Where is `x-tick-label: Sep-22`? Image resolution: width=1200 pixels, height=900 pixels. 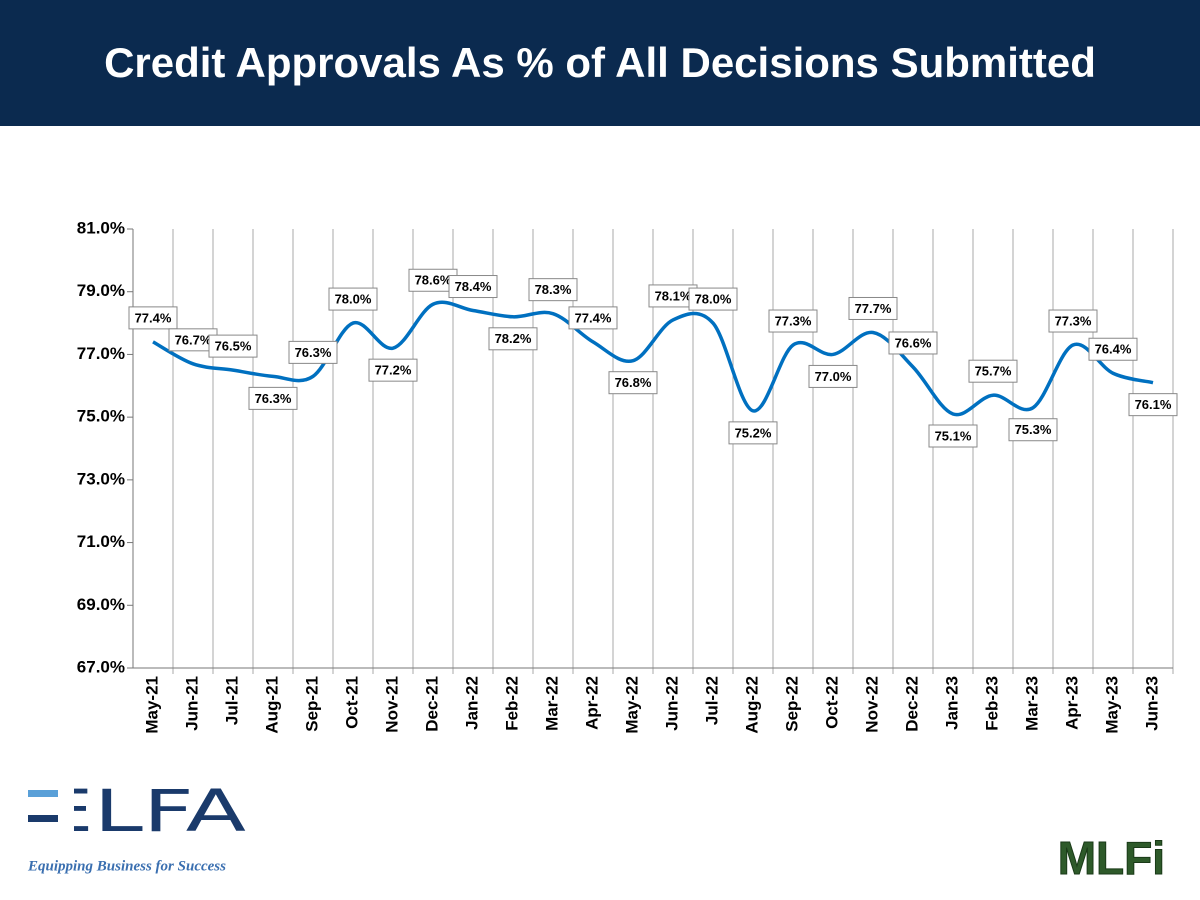 x-tick-label: Sep-22 is located at coordinates (791, 704).